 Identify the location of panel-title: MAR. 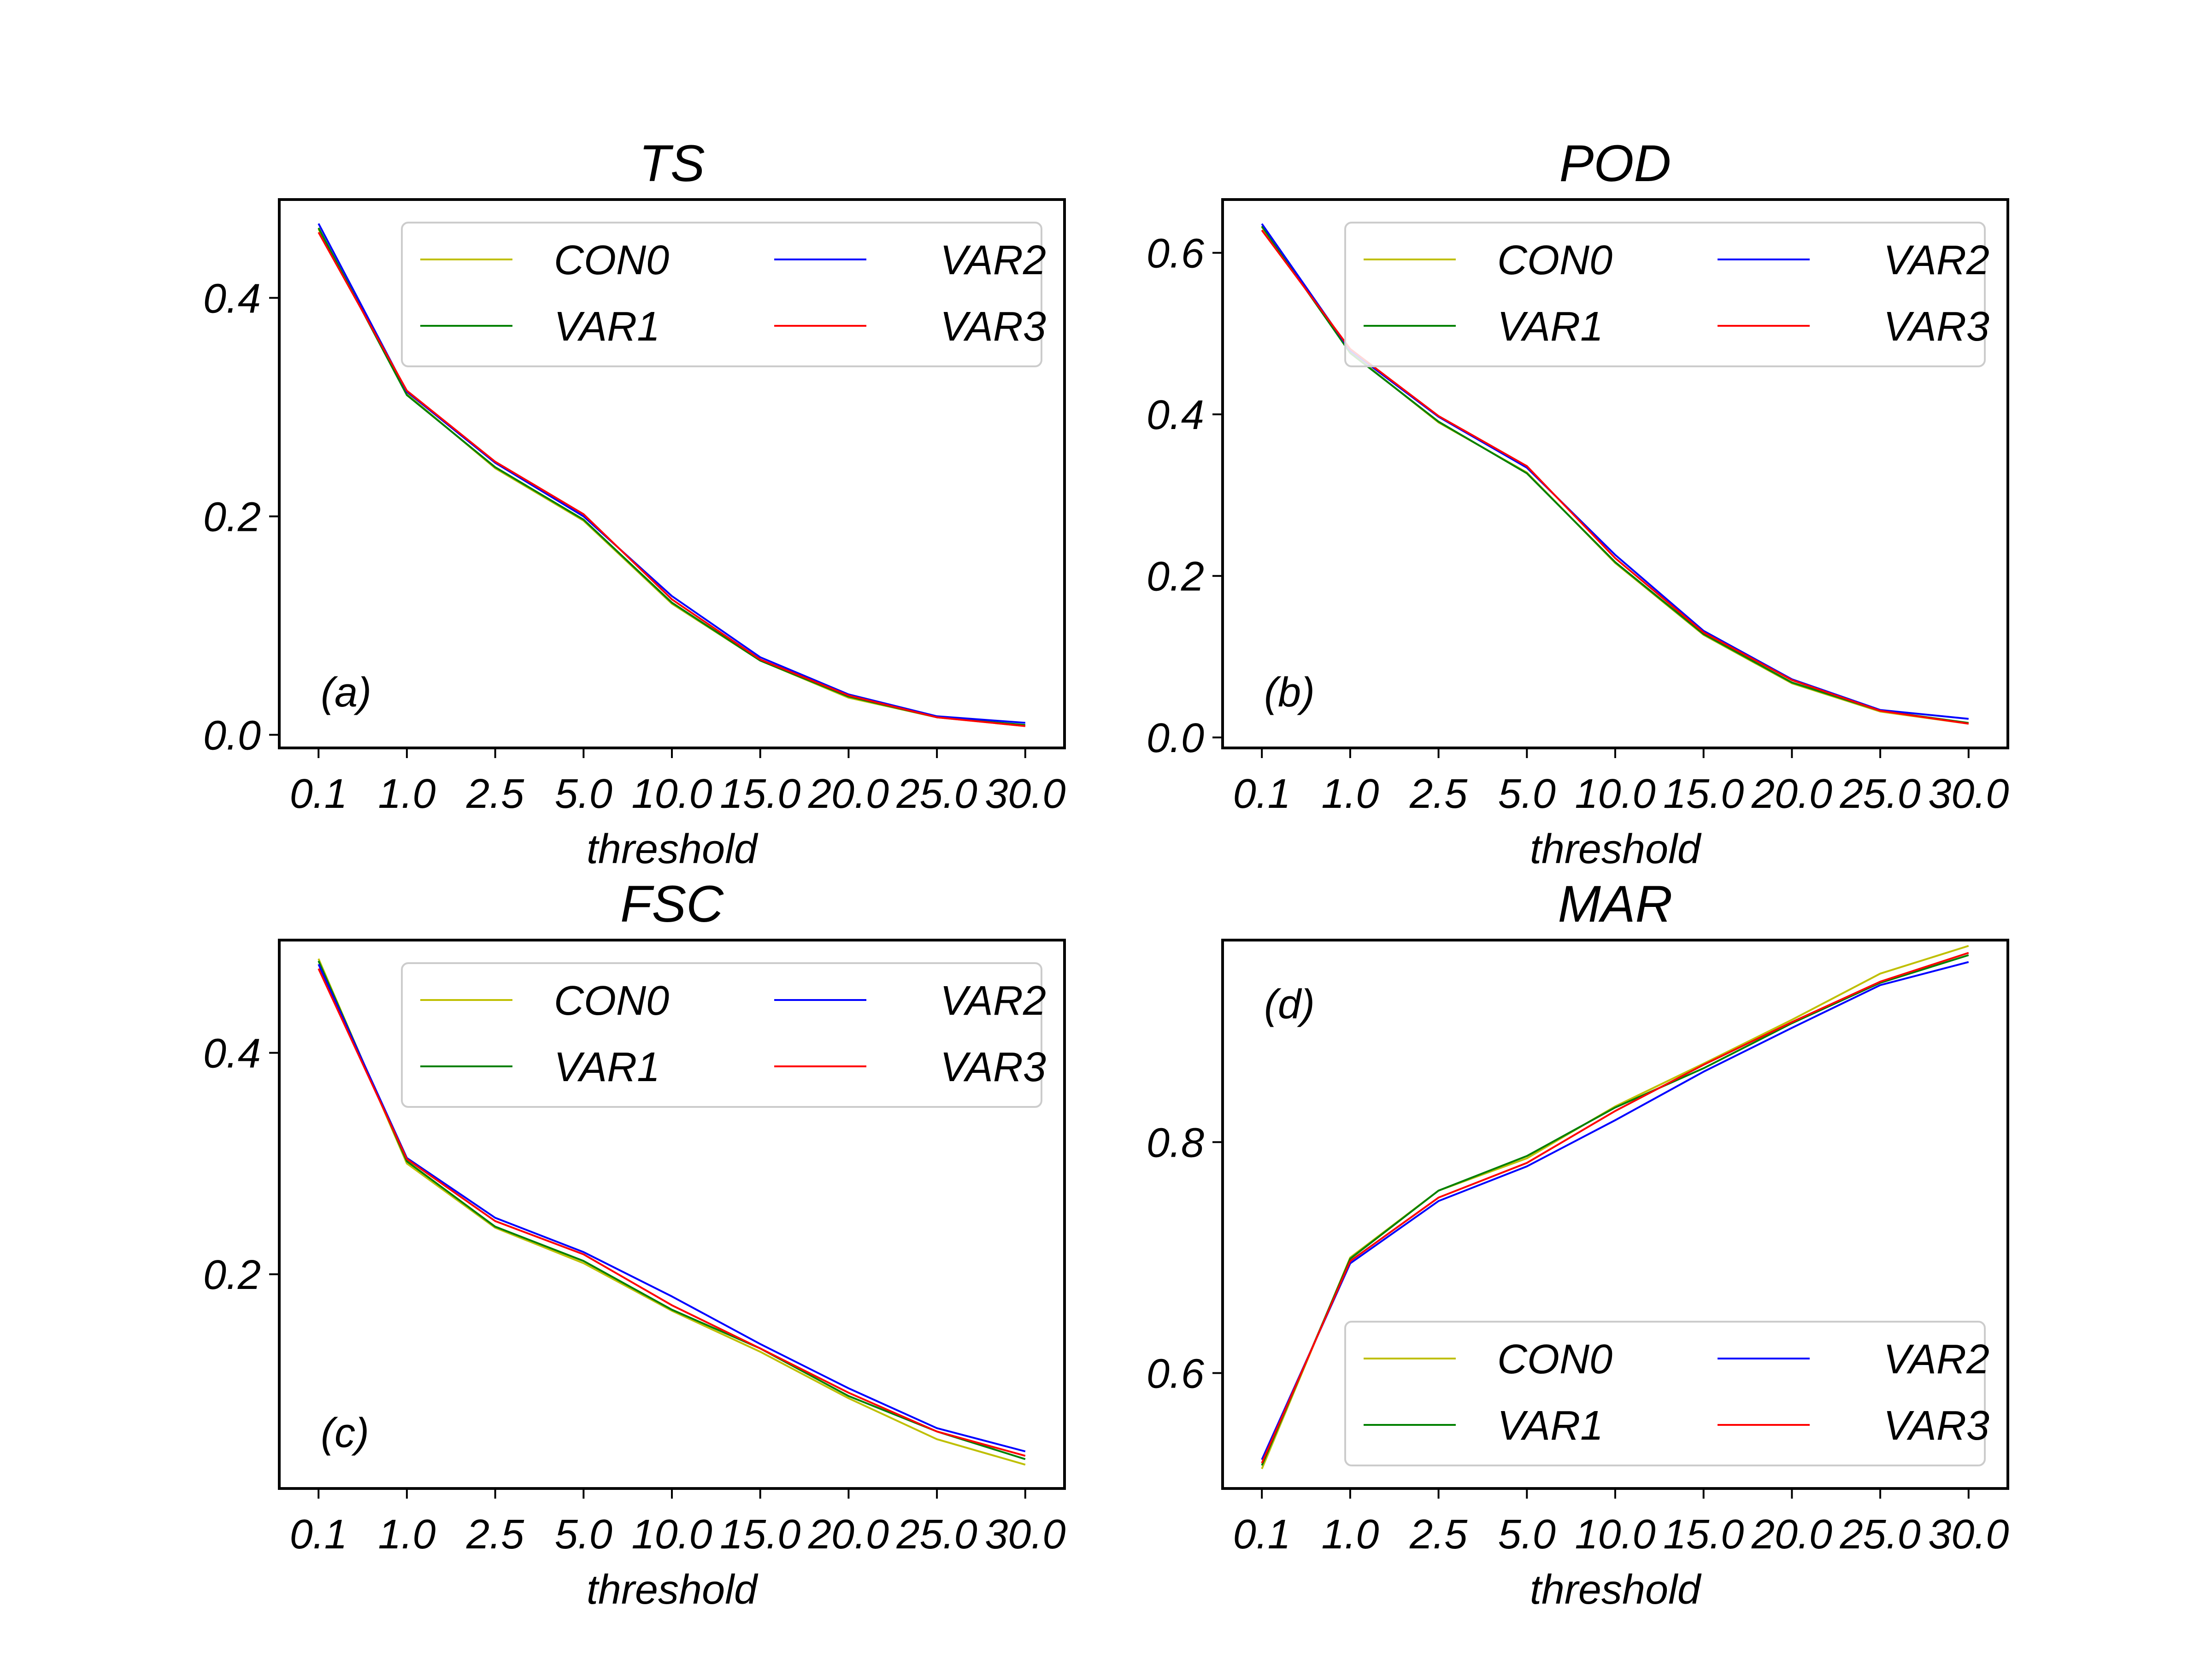
(1615, 904).